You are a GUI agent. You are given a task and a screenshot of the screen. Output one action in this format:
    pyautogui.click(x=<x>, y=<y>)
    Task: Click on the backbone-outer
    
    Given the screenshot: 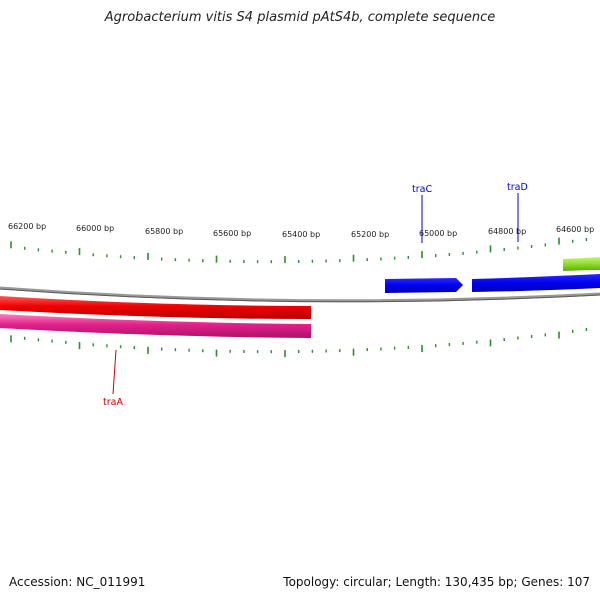 What is the action you would take?
    pyautogui.click(x=300, y=294)
    